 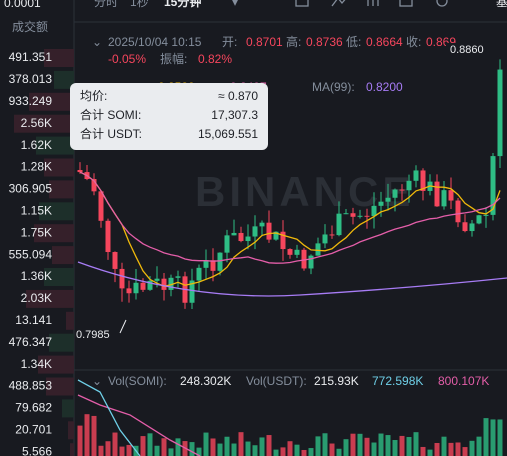 I want to click on label: Vol(USDT):, so click(x=276, y=381).